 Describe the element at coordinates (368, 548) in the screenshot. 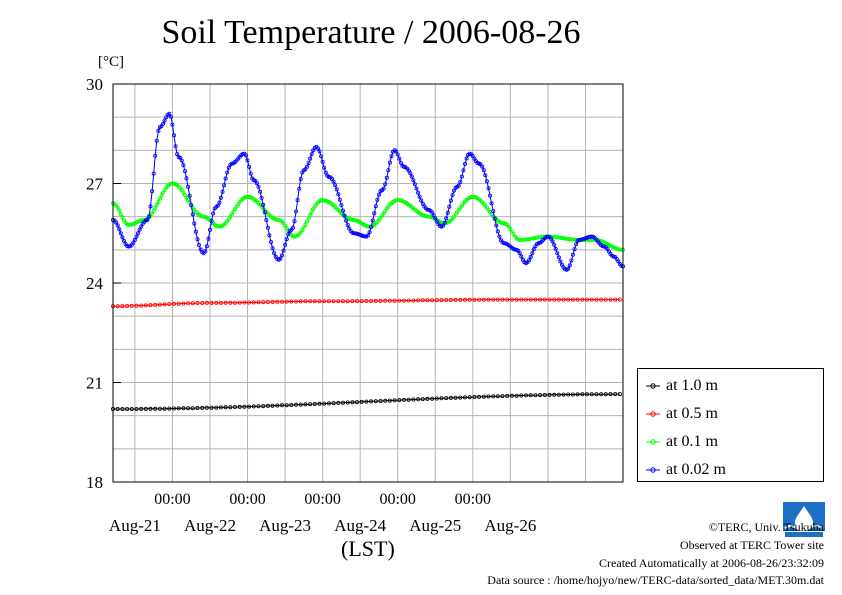

I see `x-axis-label: (LST)` at that location.